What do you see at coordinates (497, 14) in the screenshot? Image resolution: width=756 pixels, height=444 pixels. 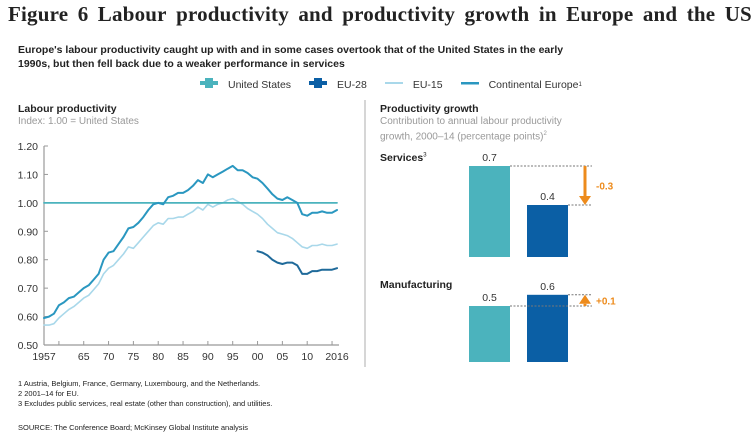 I see `figure-title-word: growth` at bounding box center [497, 14].